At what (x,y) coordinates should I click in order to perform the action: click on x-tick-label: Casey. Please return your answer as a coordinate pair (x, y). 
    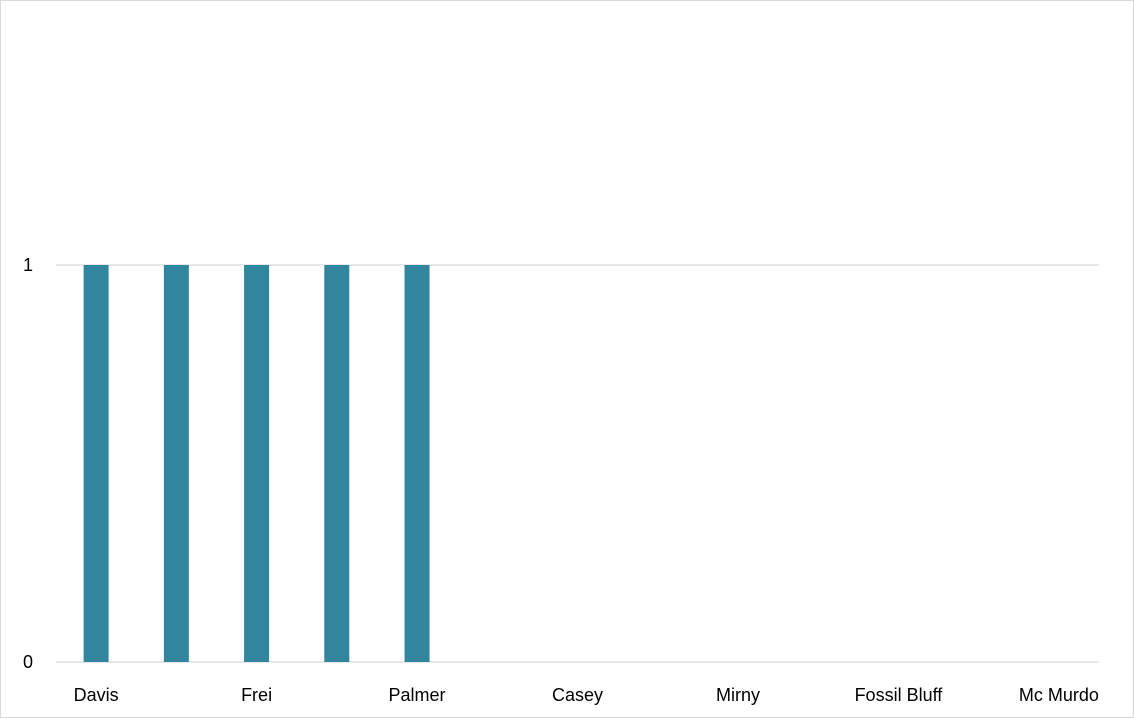
    Looking at the image, I should click on (577, 695).